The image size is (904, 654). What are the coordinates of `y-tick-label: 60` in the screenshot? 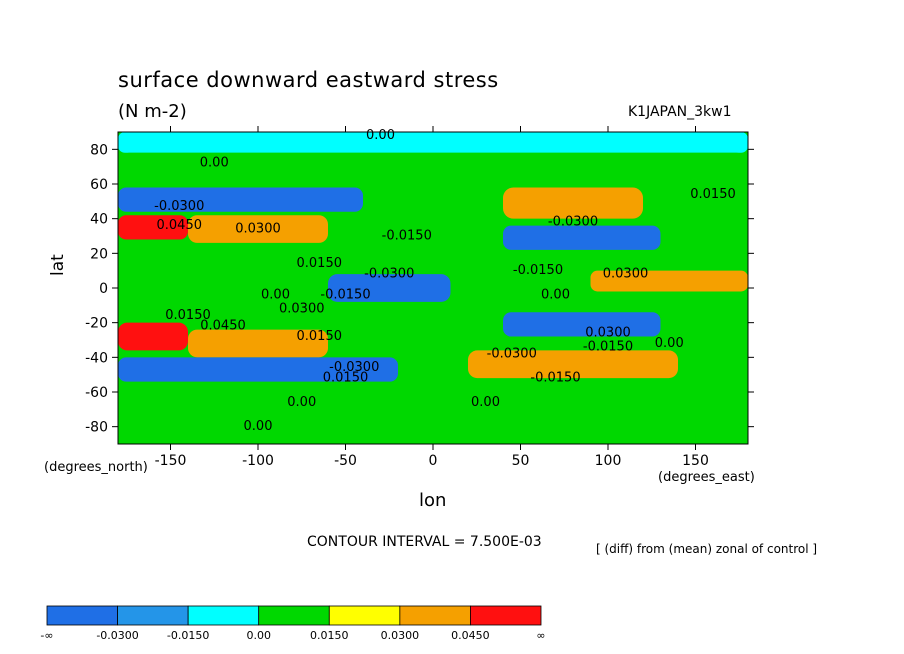 It's located at (99, 185).